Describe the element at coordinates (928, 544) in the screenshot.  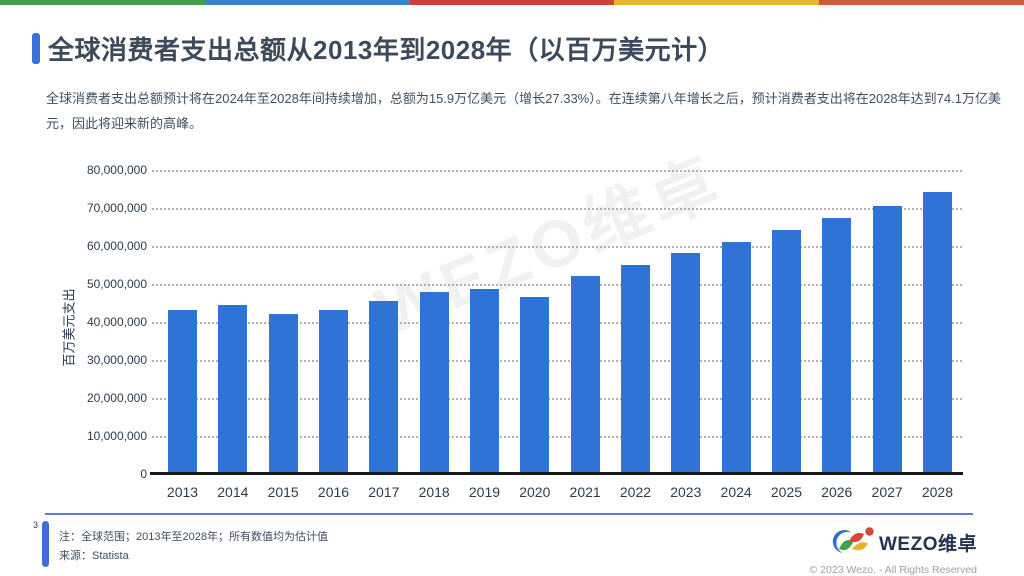
I see `brand-name: WEZO维卓` at that location.